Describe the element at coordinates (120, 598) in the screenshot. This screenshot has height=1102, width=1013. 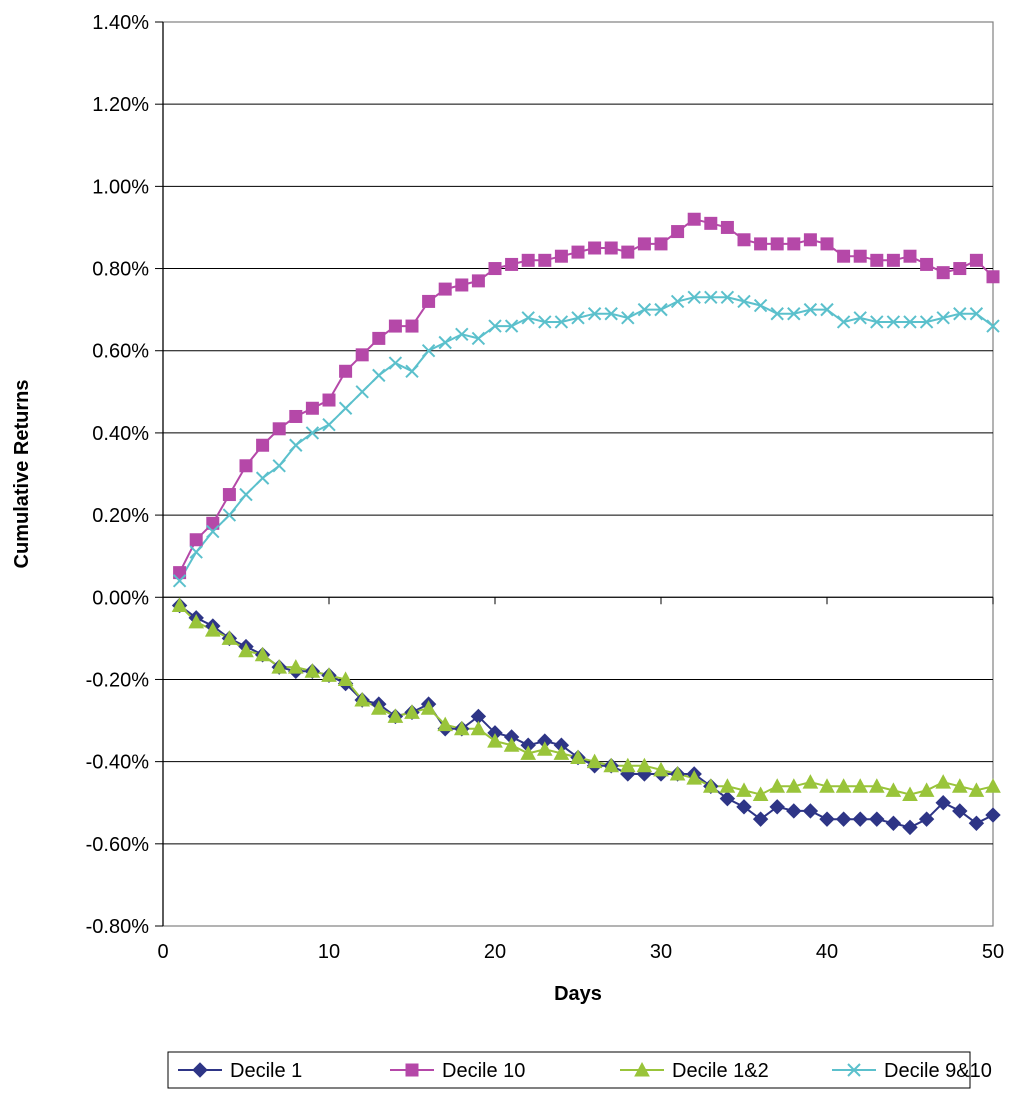
I see `y-tick-label: 0.00%` at that location.